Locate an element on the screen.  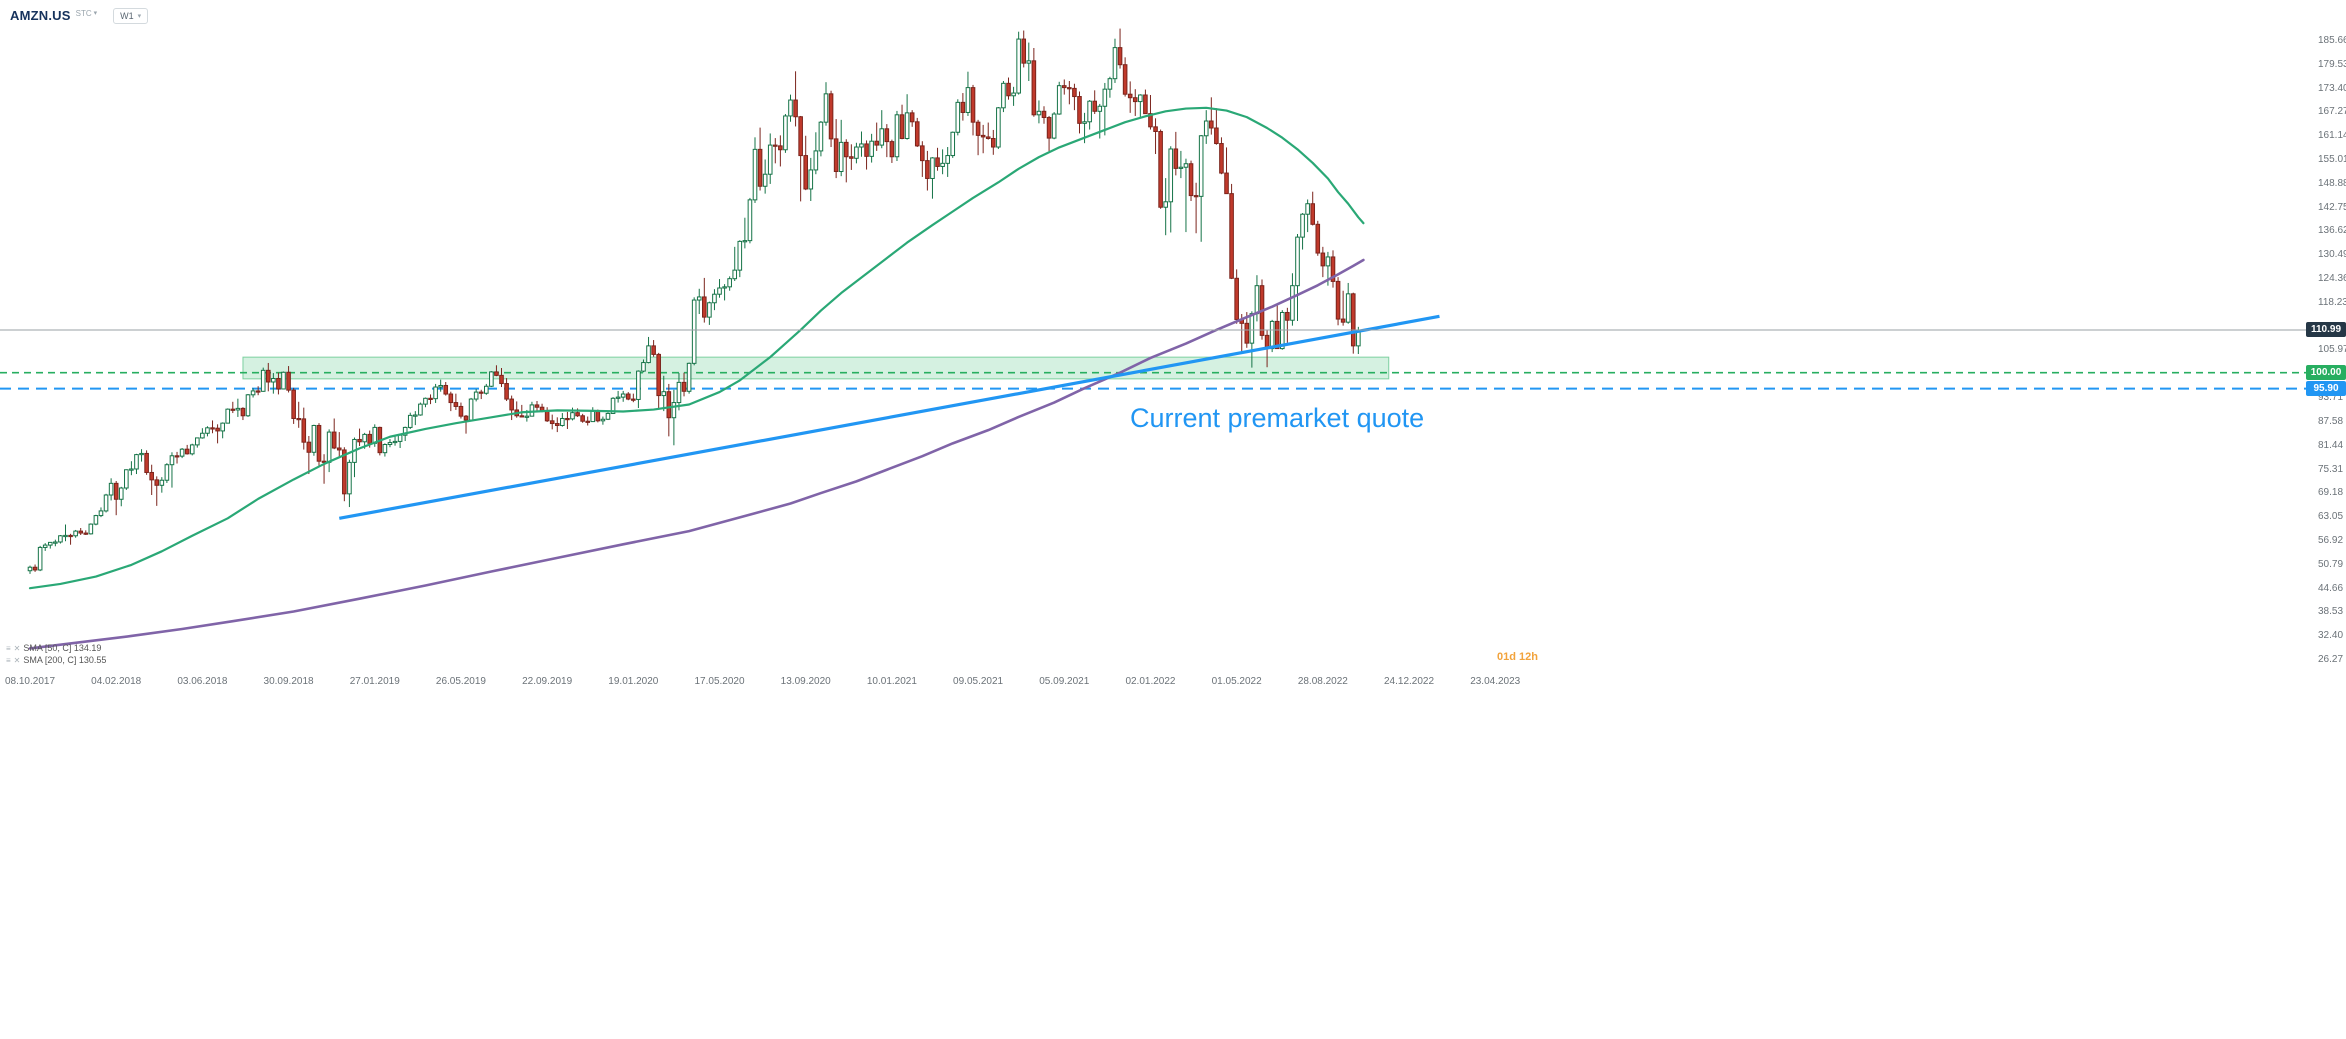
support-level-badge: 100.00 is located at coordinates (2326, 373).